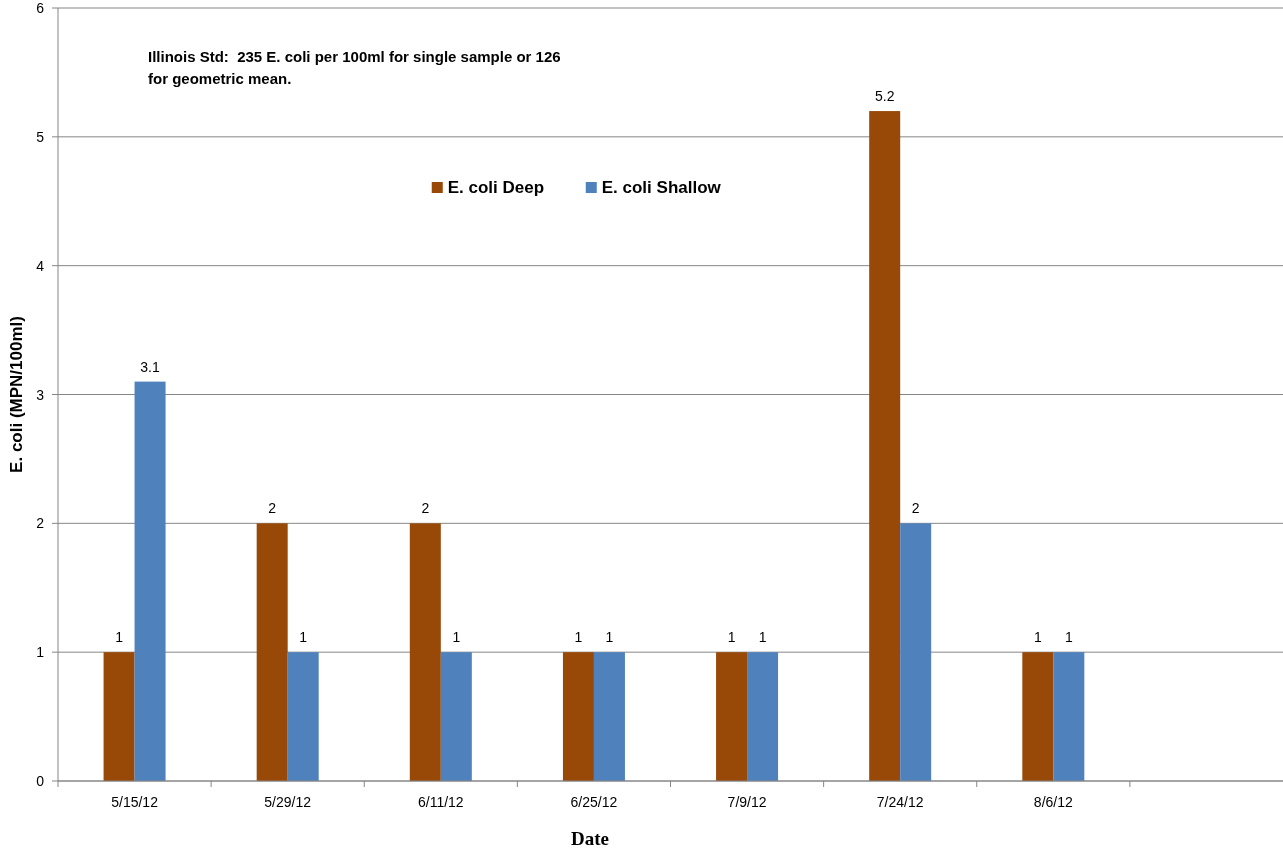  Describe the element at coordinates (40, 523) in the screenshot. I see `y-tick-label: 2` at that location.